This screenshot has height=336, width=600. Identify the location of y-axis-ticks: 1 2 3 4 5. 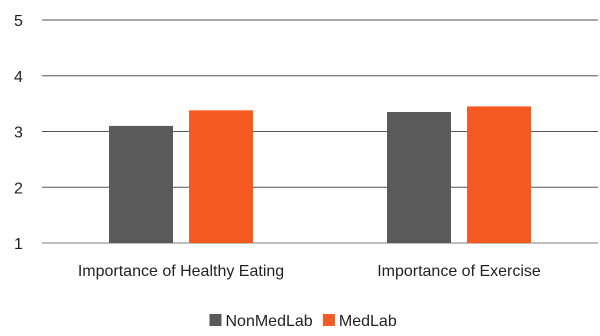
(18, 133).